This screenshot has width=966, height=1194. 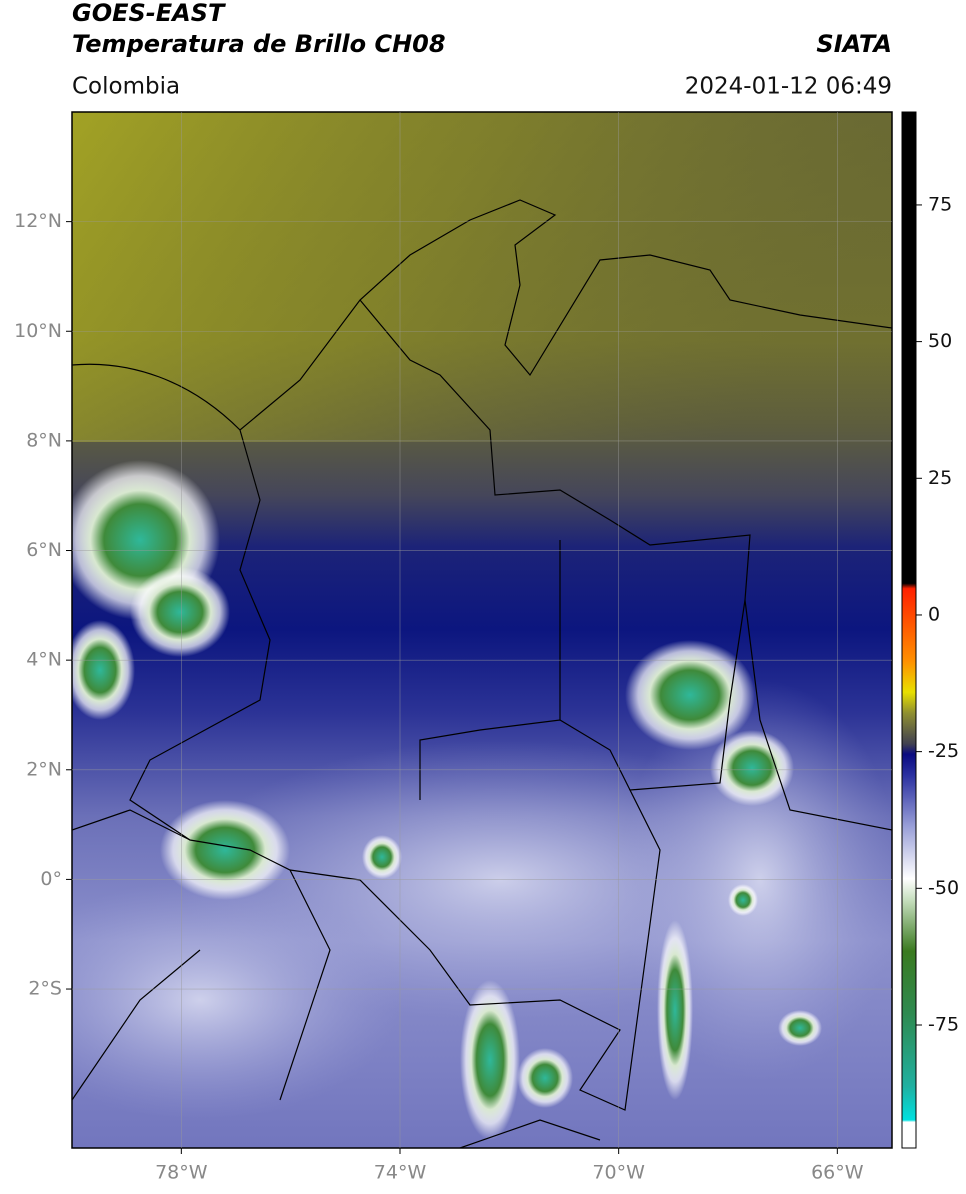 What do you see at coordinates (934, 614) in the screenshot?
I see `colorbar-tick-label: 0` at bounding box center [934, 614].